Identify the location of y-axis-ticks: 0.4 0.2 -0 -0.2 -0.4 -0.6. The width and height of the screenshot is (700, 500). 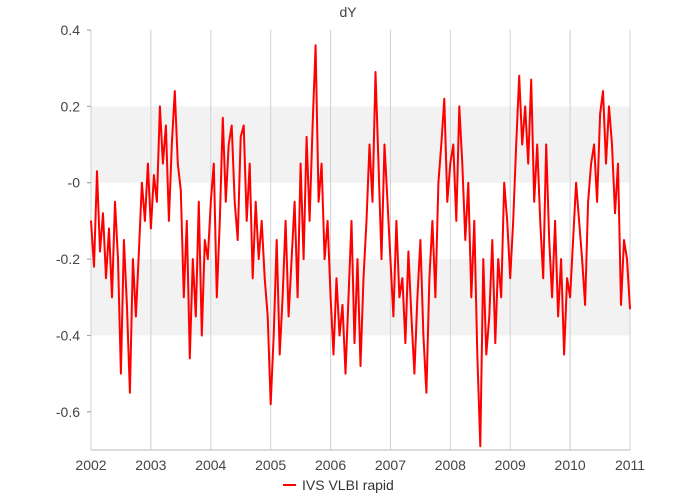
(73, 221).